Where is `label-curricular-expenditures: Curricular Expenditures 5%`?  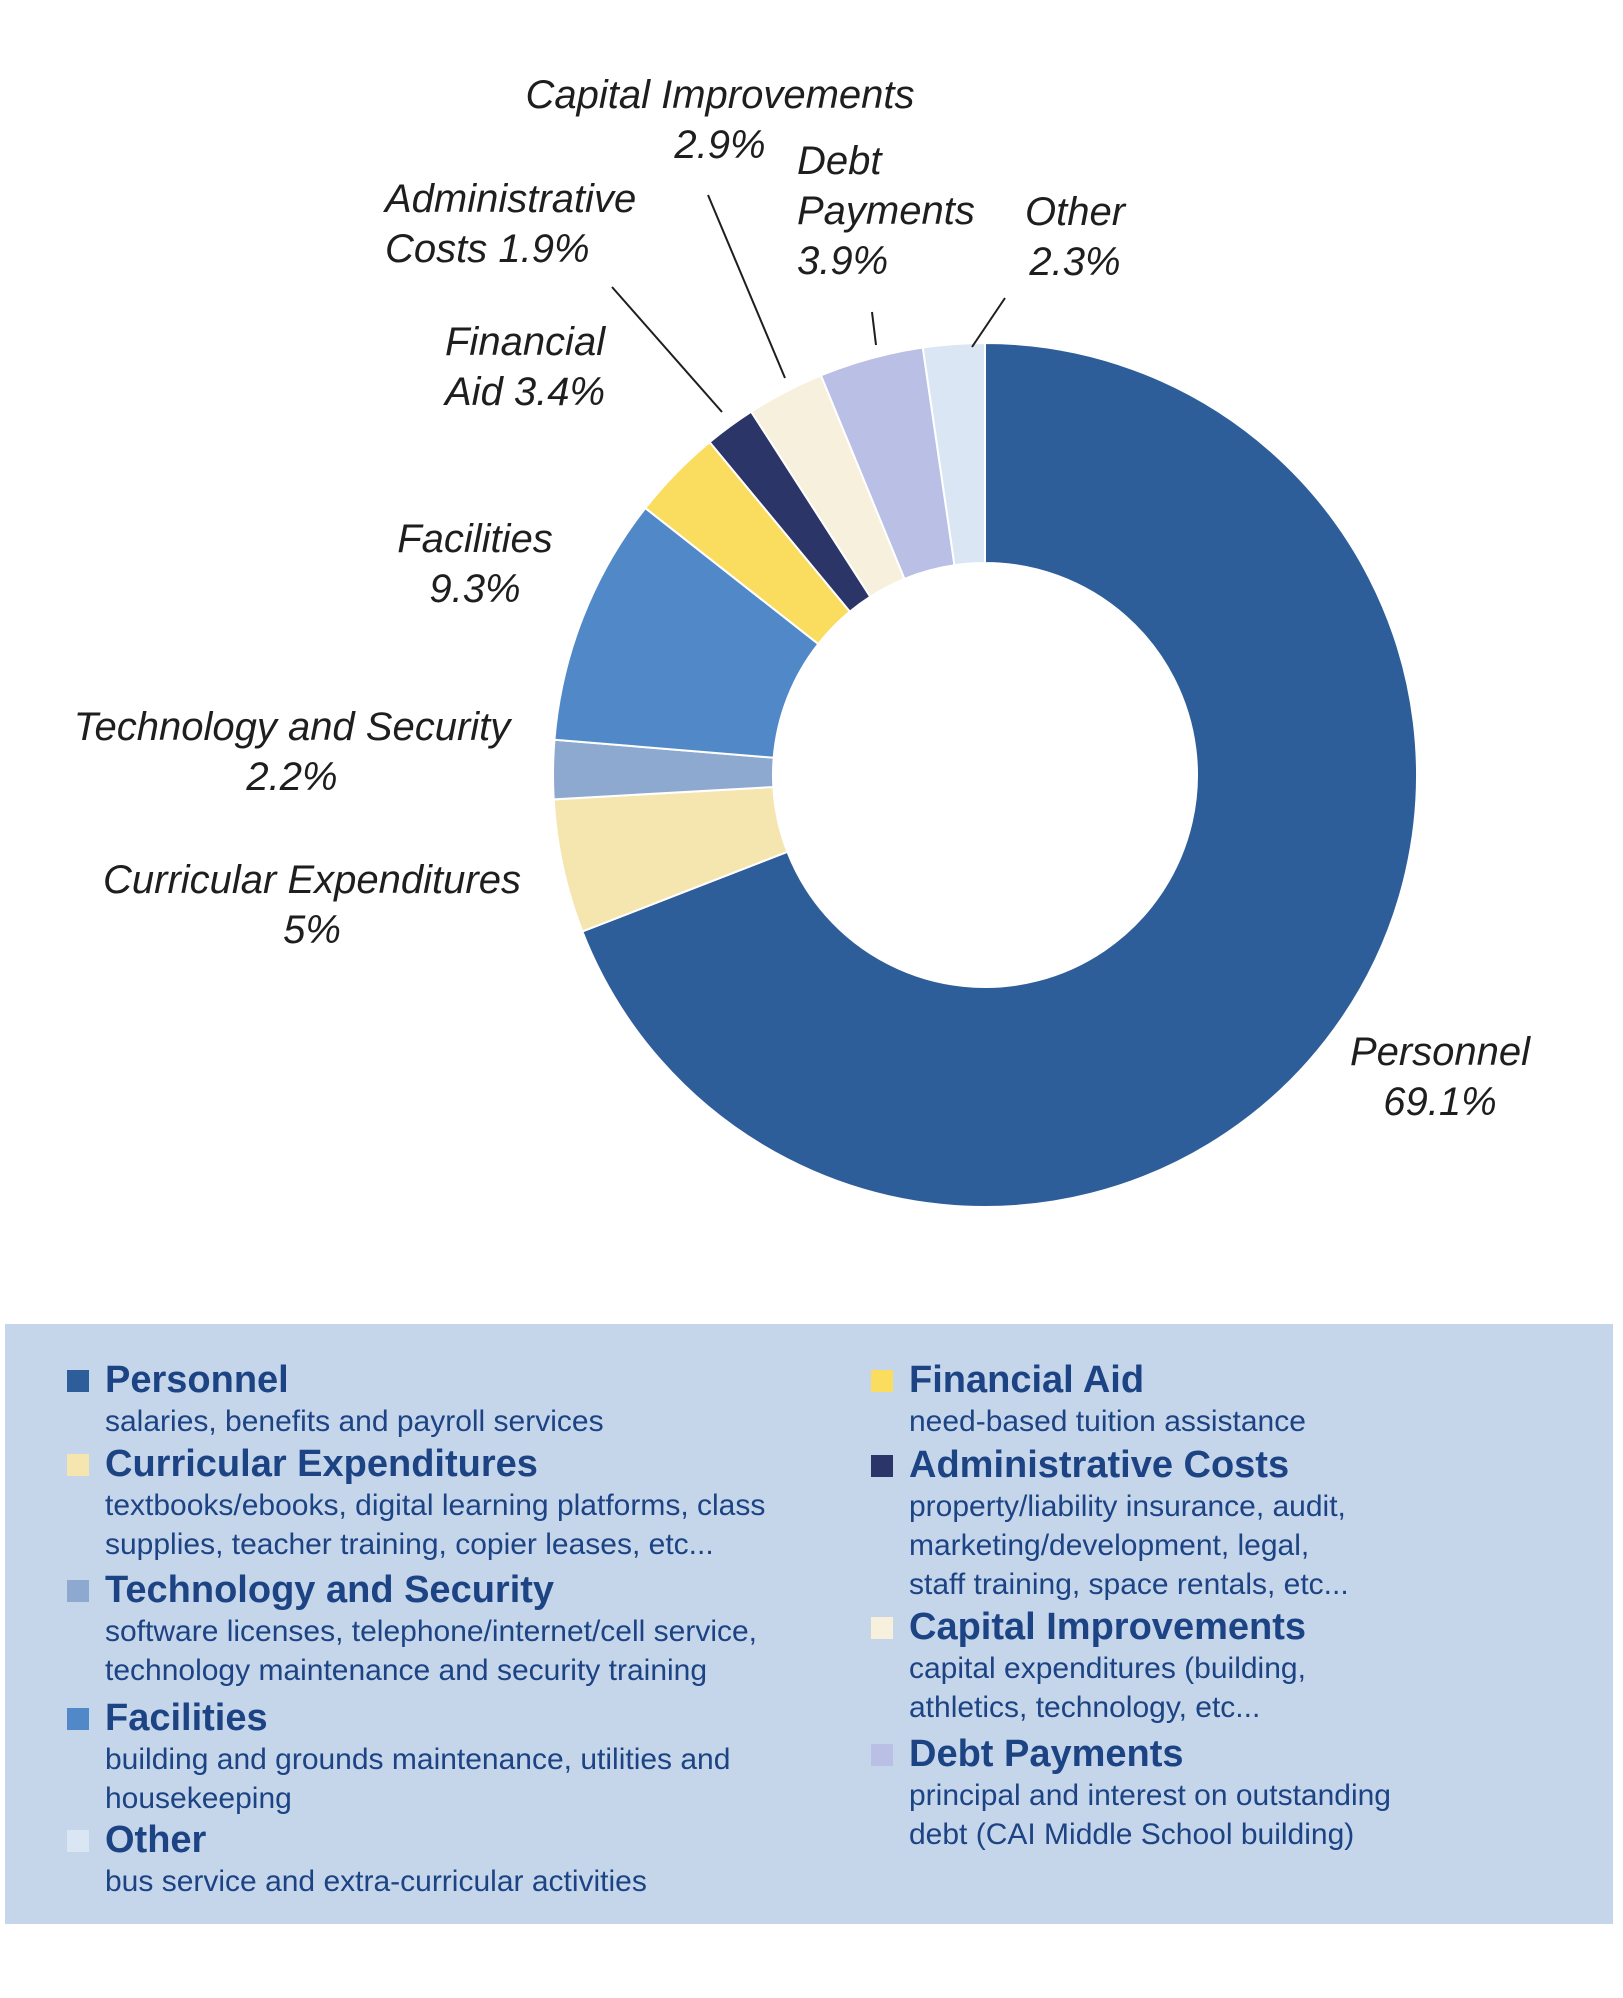
label-curricular-expenditures: Curricular Expenditures 5% is located at coordinates (312, 905).